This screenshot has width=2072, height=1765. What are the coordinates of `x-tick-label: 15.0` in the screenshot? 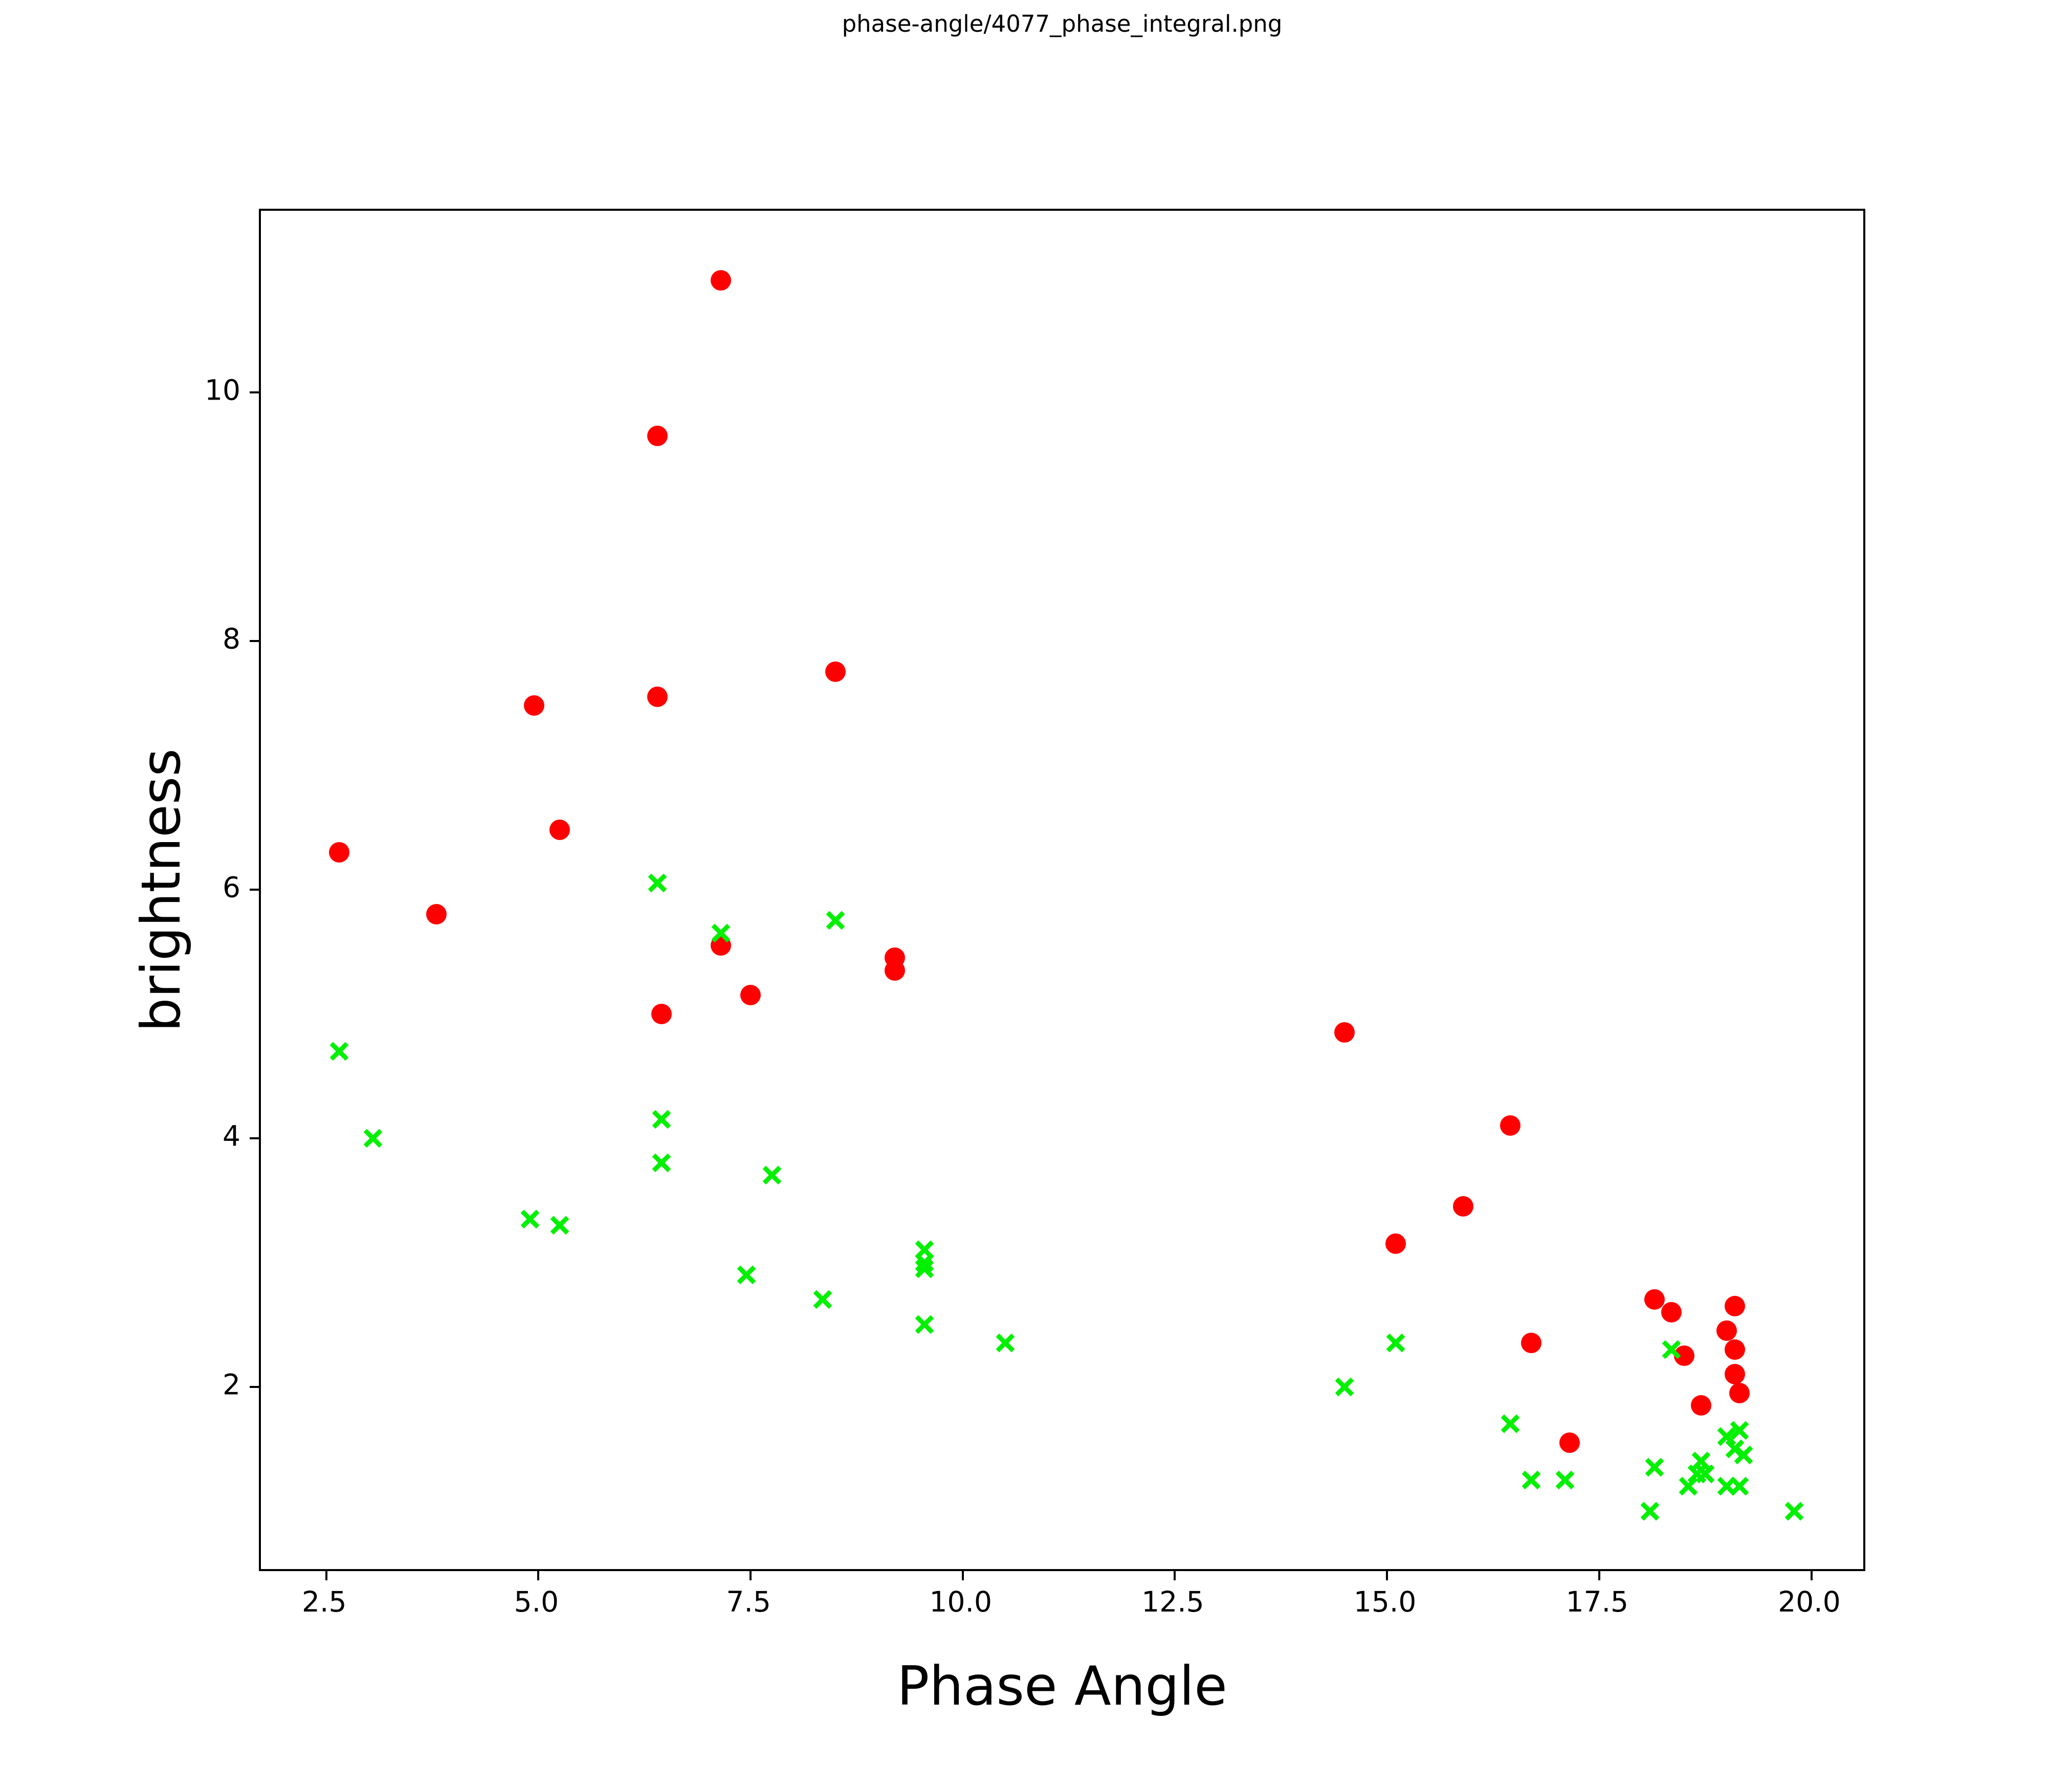 It's located at (1385, 1601).